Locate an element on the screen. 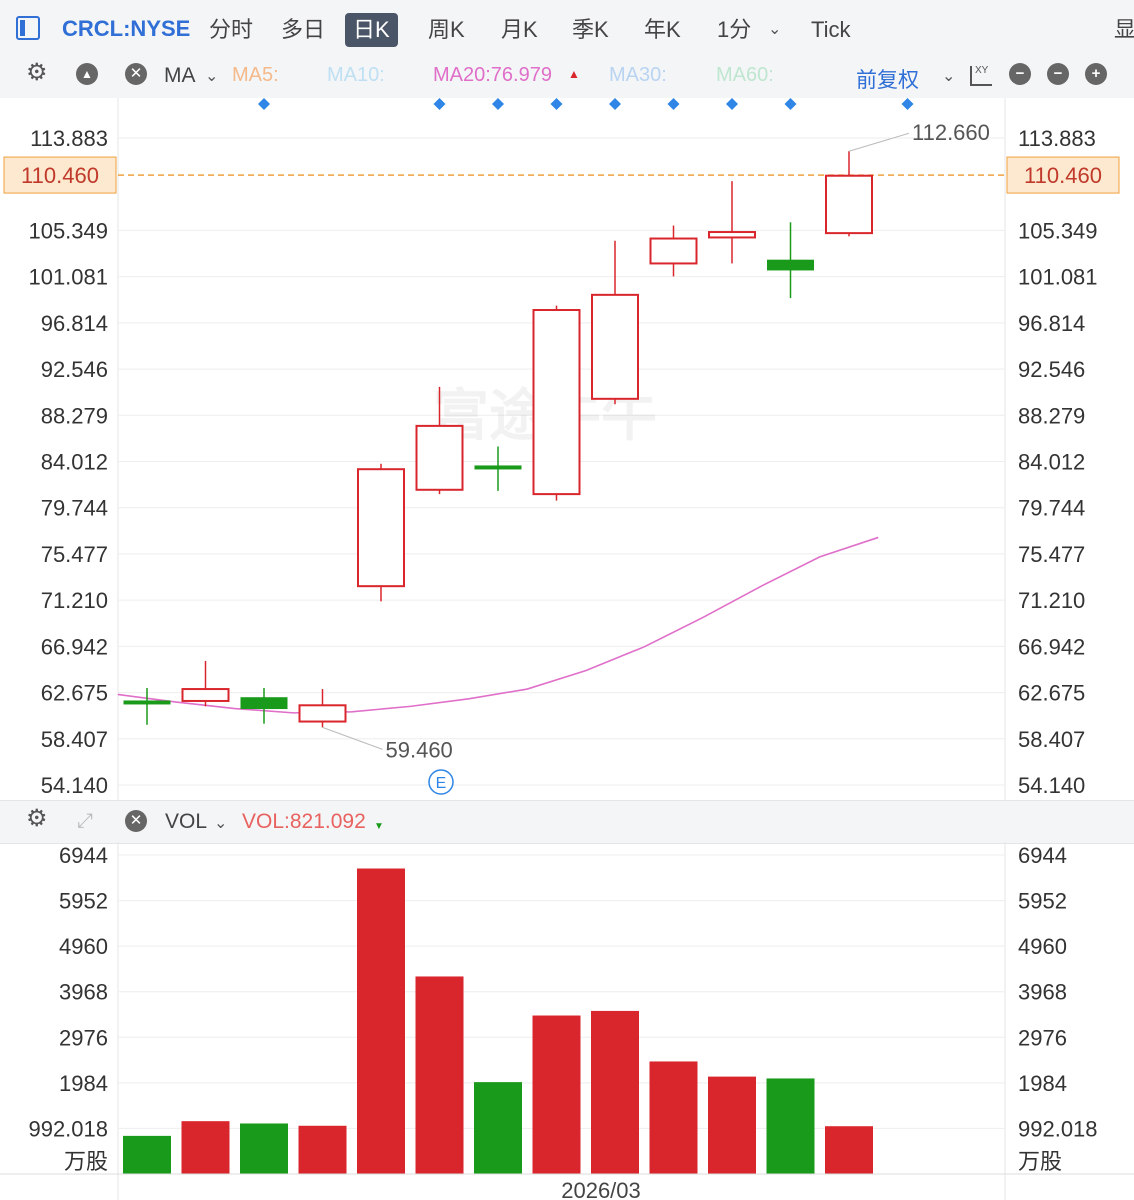  tab-intraday: 分时 is located at coordinates (231, 29).